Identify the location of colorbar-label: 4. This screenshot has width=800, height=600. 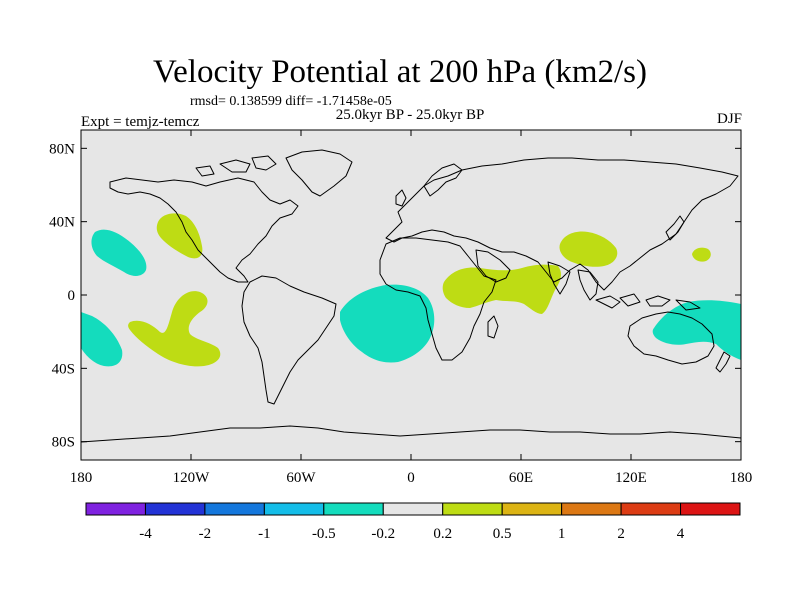
(681, 534).